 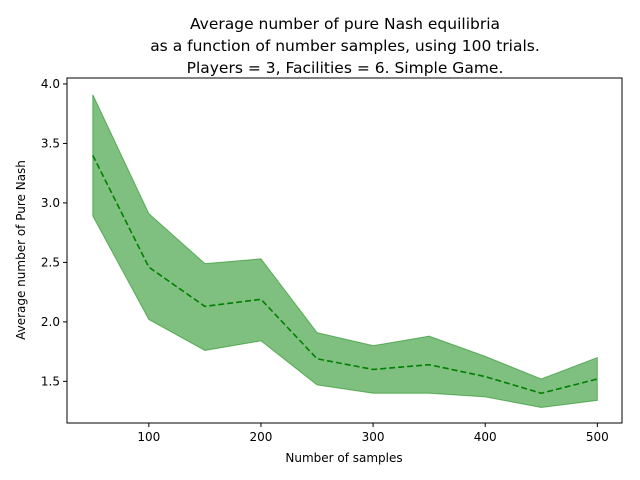 I want to click on x-tick-label: 200, so click(x=261, y=437).